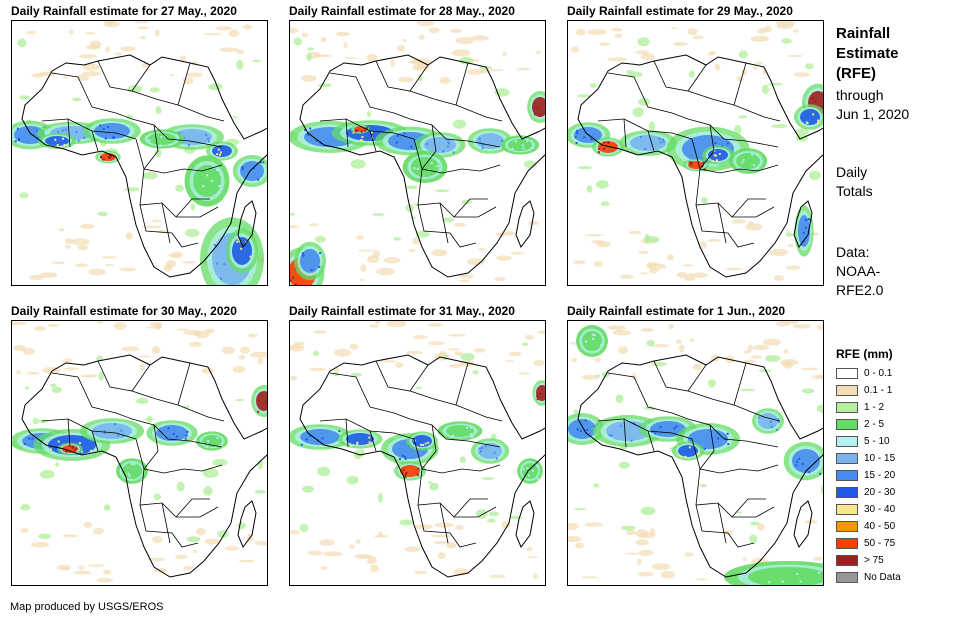 This screenshot has height=626, width=967. Describe the element at coordinates (854, 191) in the screenshot. I see `totals-line-2: Totals` at that location.